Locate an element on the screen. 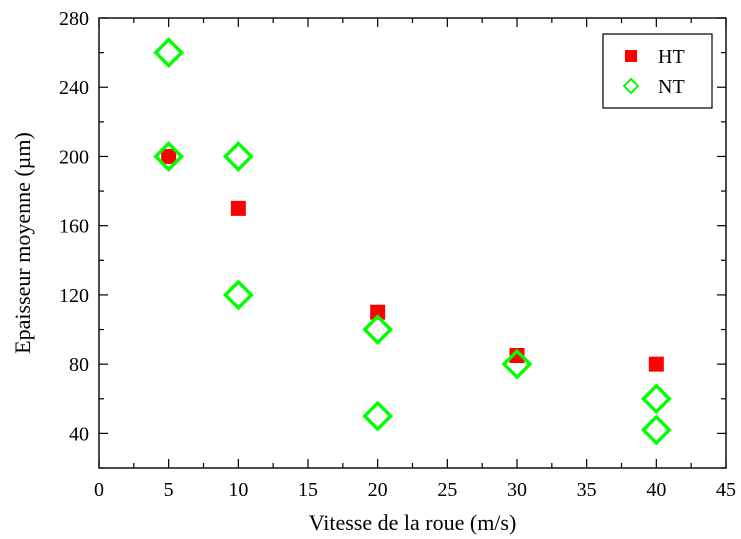 Image resolution: width=741 pixels, height=539 pixels. y-tick-label: 280 is located at coordinates (74, 19).